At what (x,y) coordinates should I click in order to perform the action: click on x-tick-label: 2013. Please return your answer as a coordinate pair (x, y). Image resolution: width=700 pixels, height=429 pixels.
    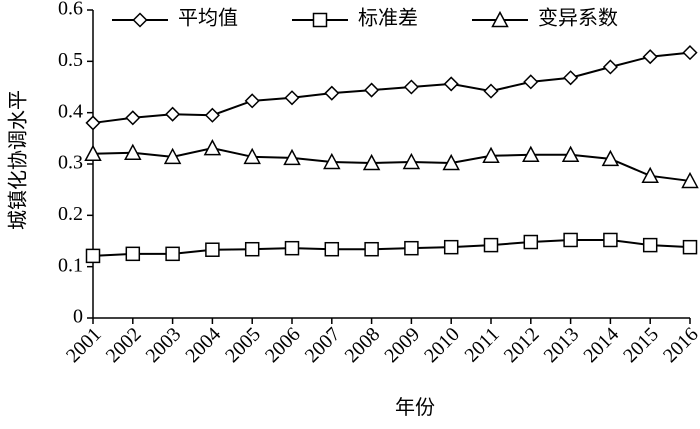
    Looking at the image, I should click on (562, 345).